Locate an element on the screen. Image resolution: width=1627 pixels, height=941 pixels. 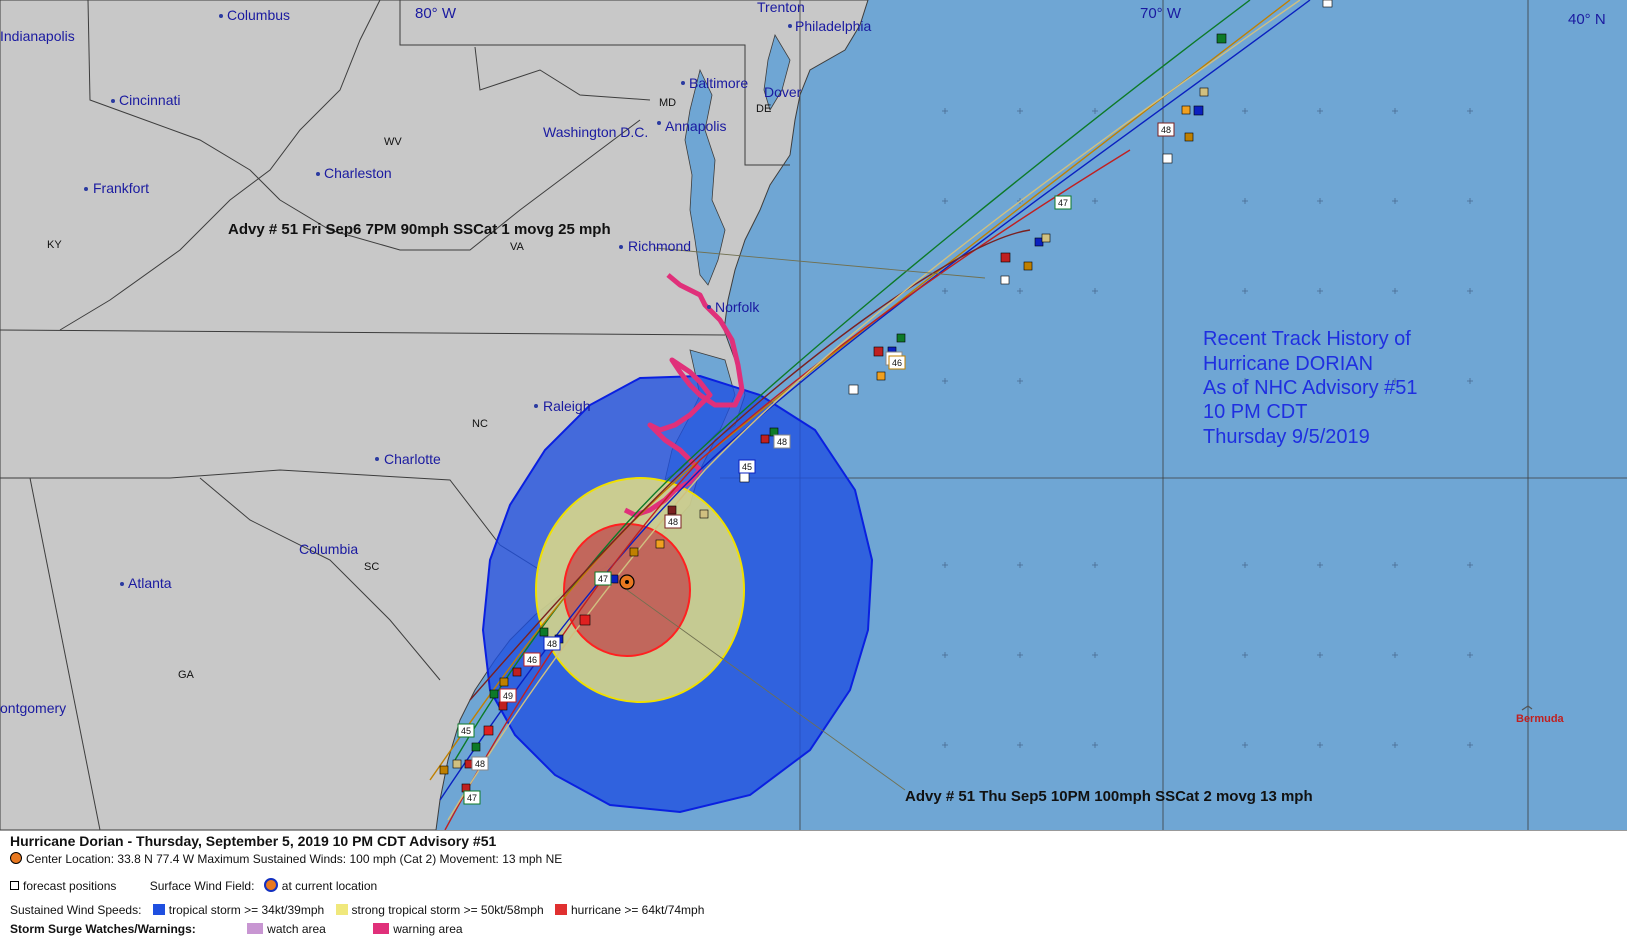
svg-text: Thursday 9/5/2019 is located at coordinates (1286, 437).